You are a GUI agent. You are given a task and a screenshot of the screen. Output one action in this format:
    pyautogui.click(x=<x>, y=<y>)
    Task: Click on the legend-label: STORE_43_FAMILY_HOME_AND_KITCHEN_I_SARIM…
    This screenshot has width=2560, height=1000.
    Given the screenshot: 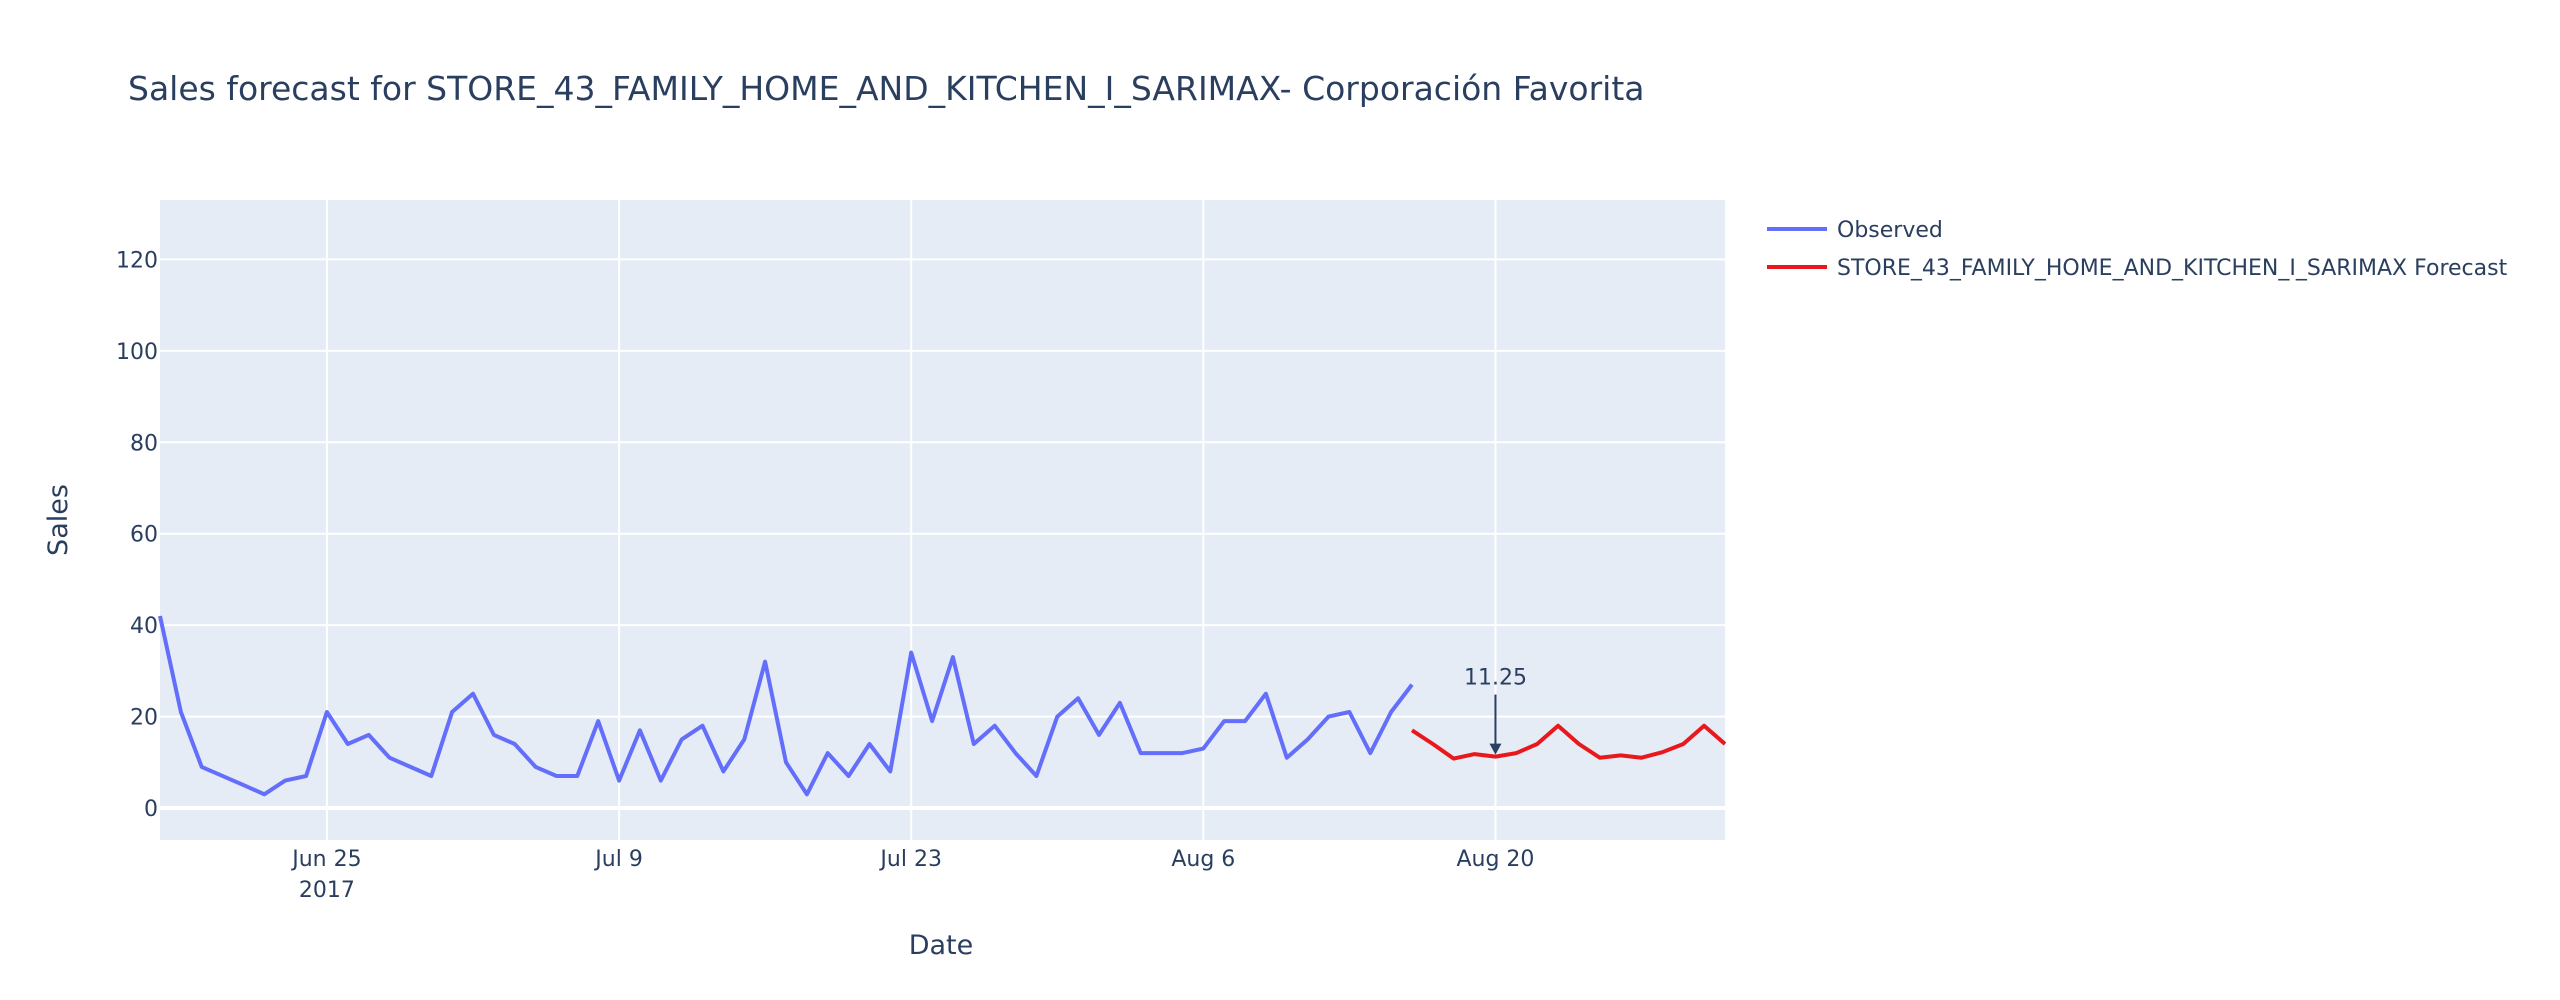 What is the action you would take?
    pyautogui.click(x=2172, y=268)
    